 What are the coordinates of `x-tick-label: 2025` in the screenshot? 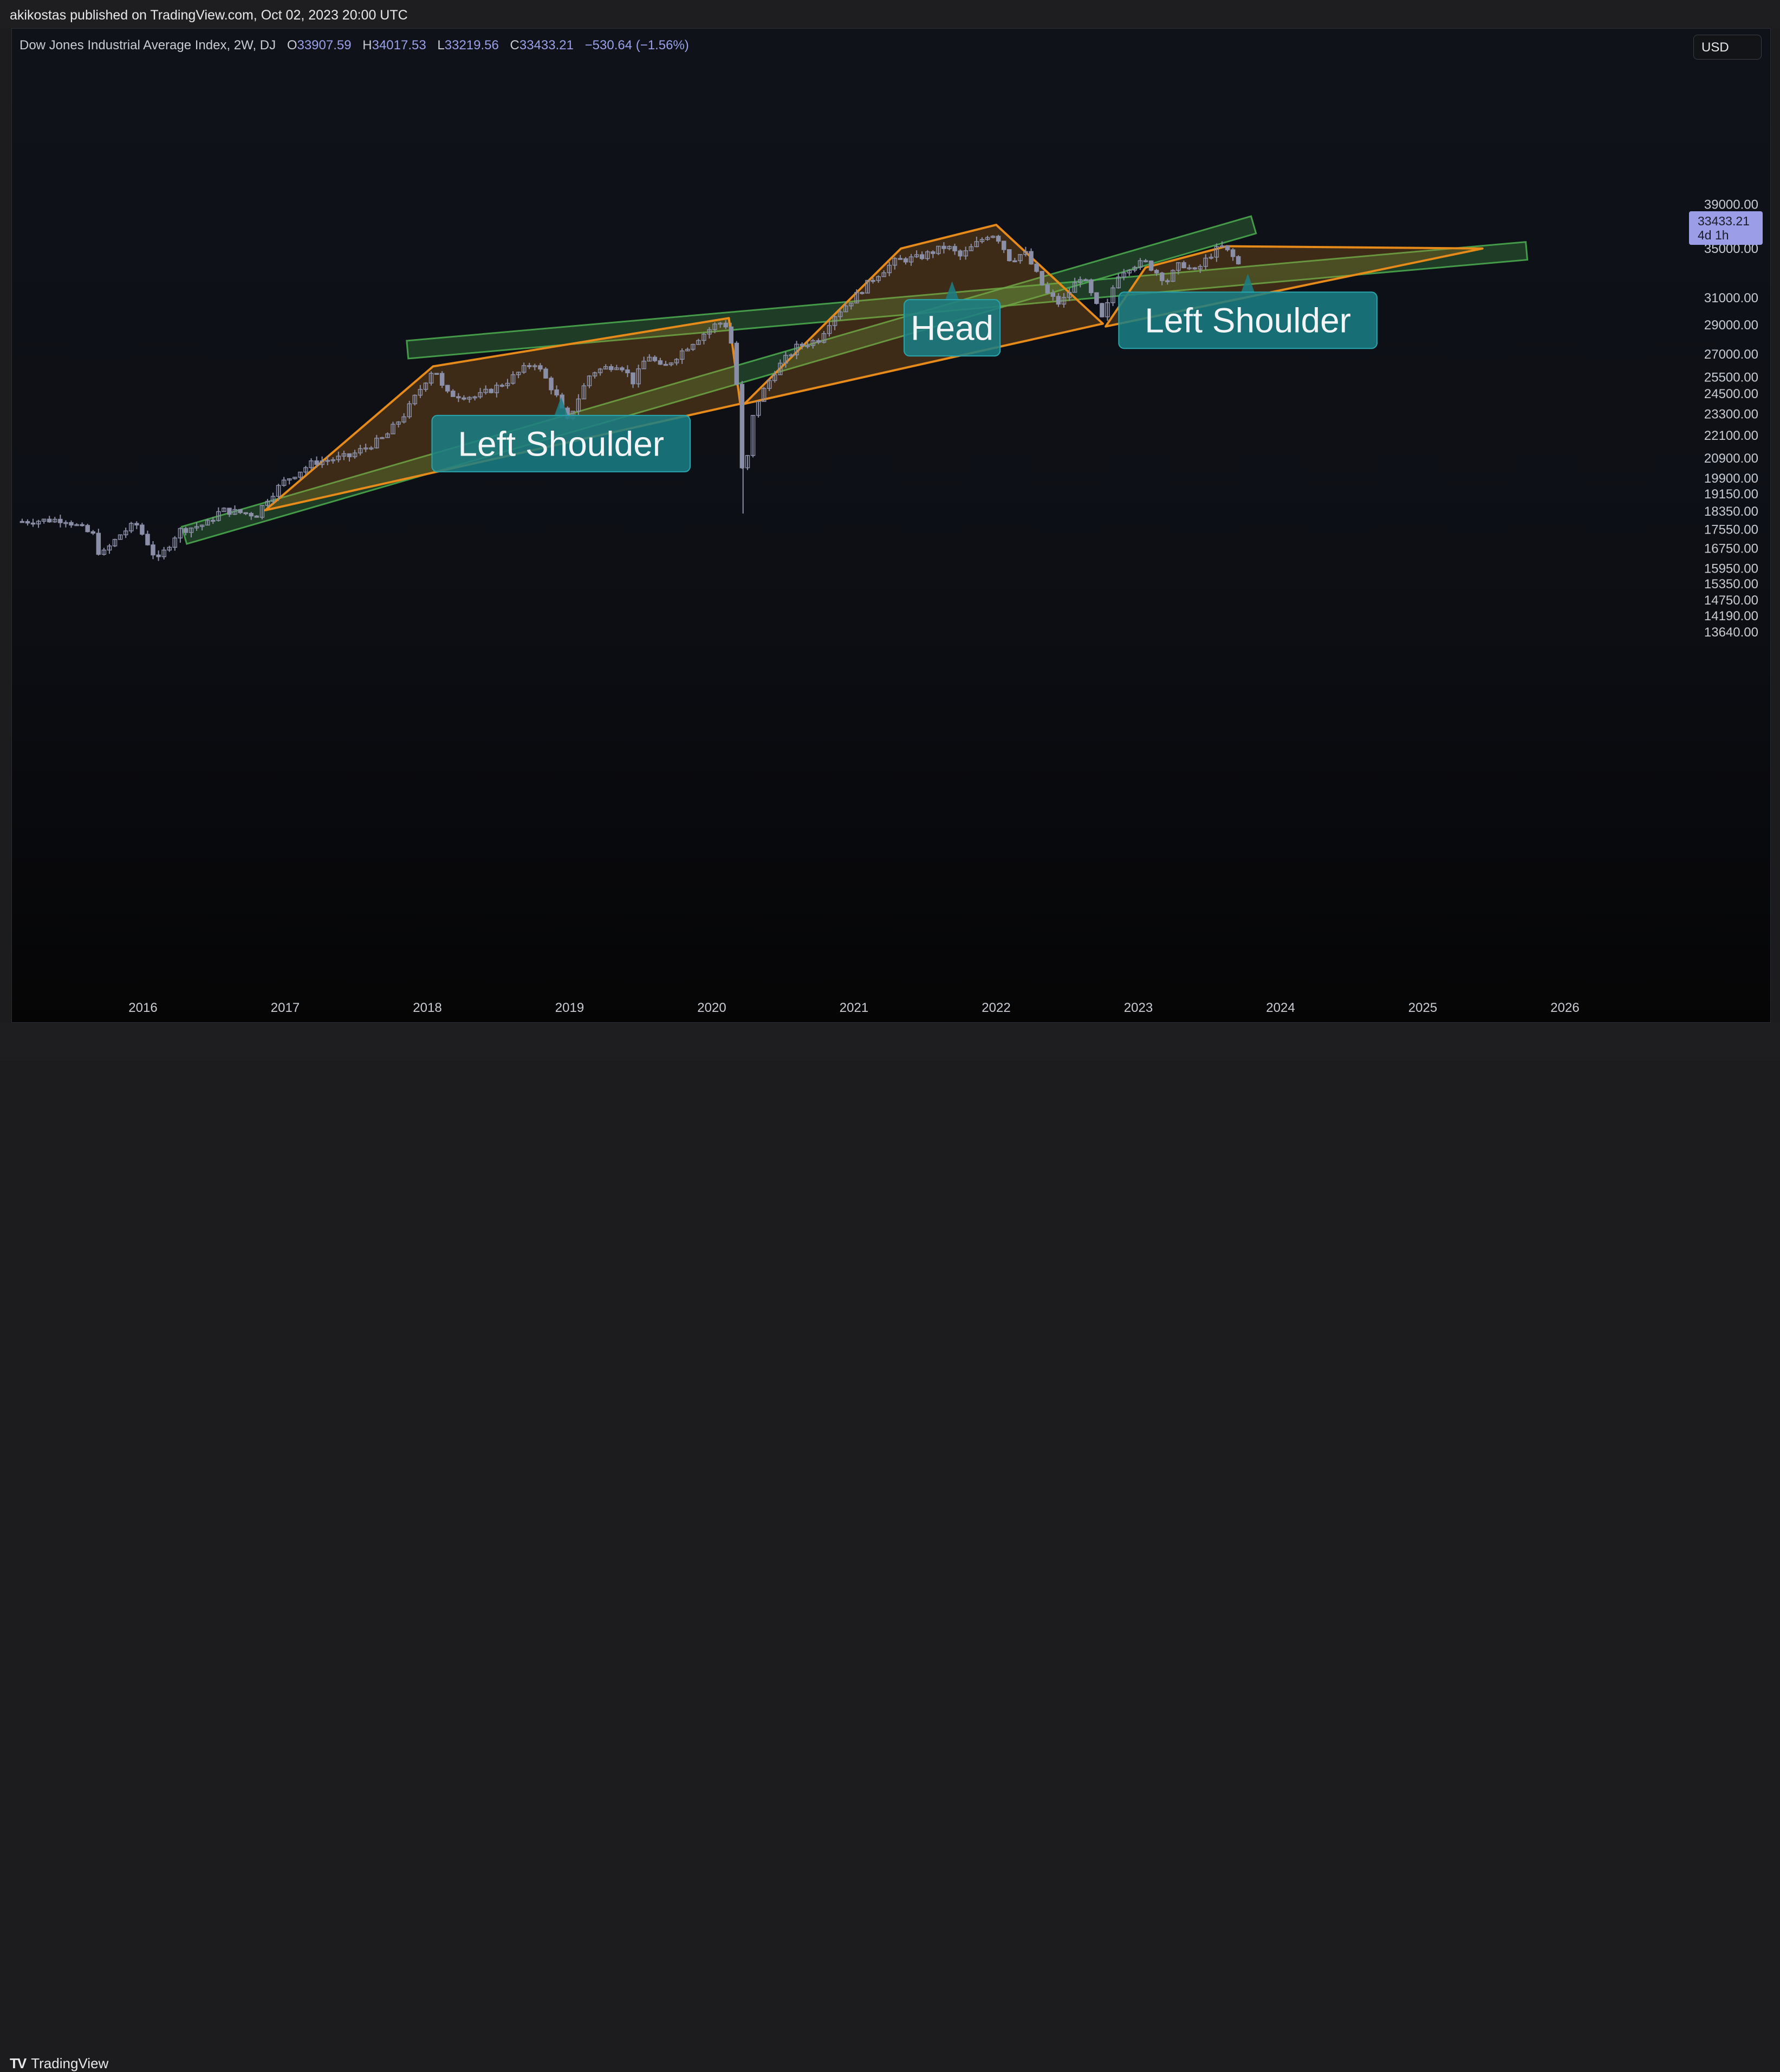 It's located at (1422, 1008).